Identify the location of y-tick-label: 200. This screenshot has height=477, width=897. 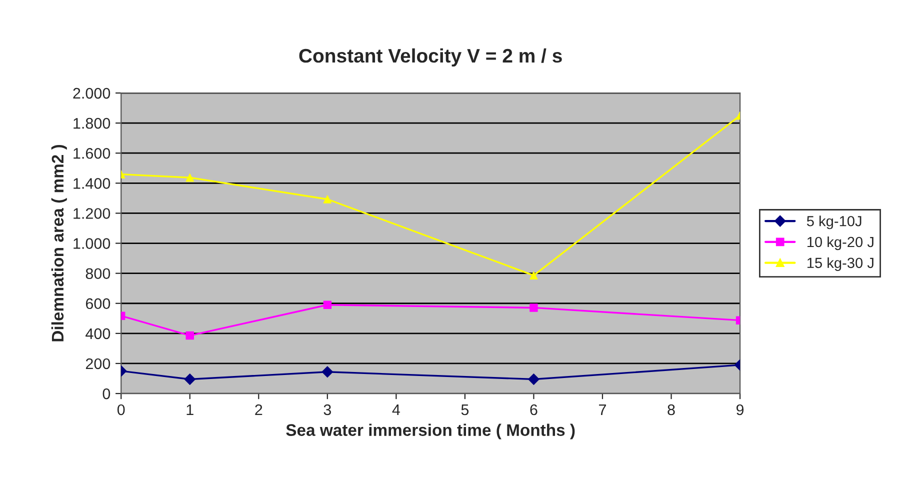
(98, 364).